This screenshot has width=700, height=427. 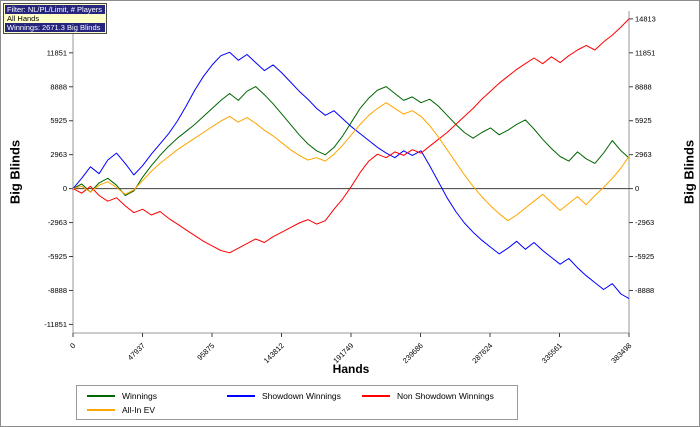 I want to click on y-tick-label-right: 11851, so click(x=645, y=52).